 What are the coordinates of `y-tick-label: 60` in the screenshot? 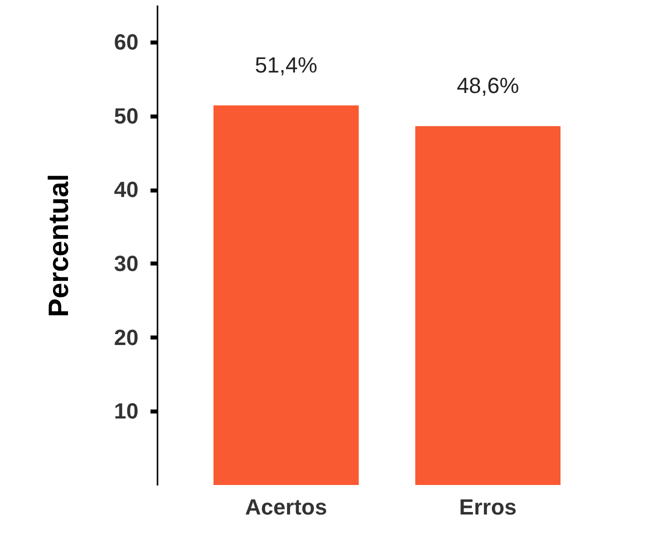 It's located at (126, 41).